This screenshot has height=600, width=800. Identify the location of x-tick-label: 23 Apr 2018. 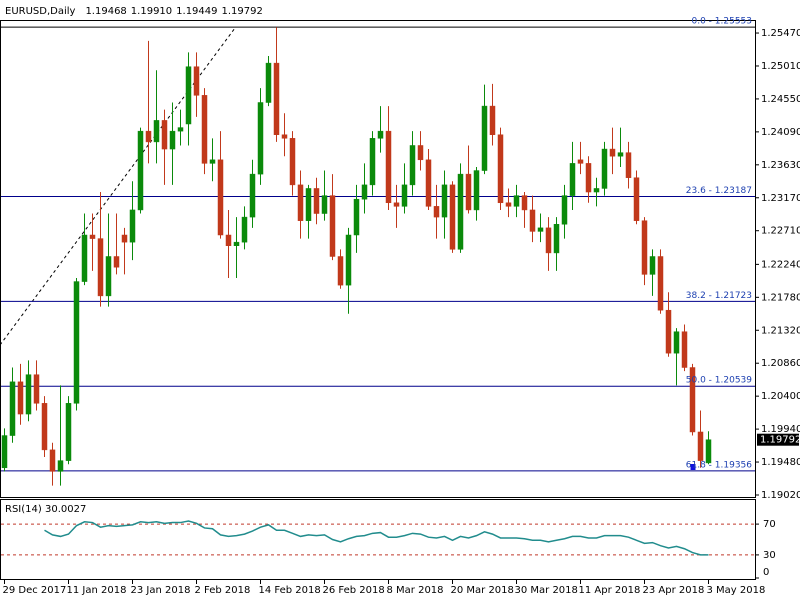
(674, 590).